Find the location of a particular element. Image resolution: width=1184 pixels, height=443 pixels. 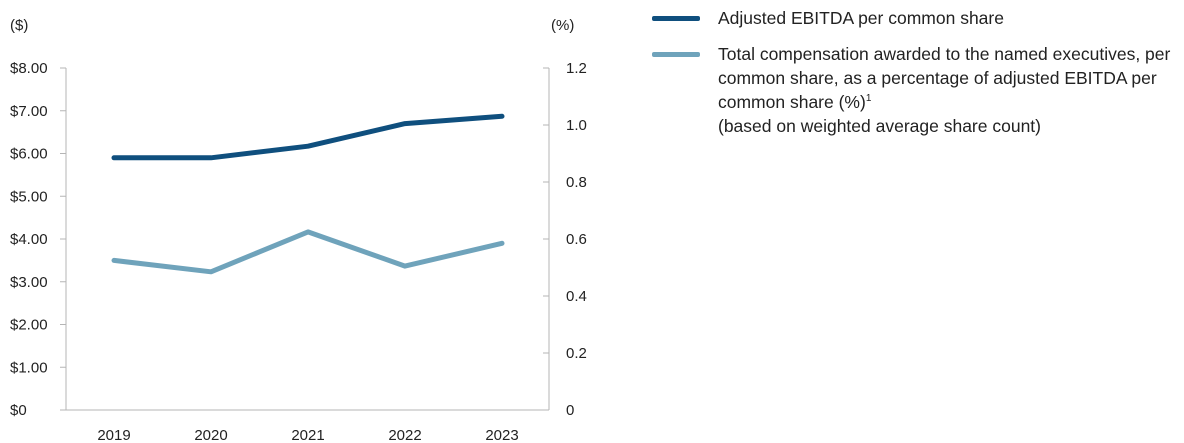

series-lines is located at coordinates (308, 194).